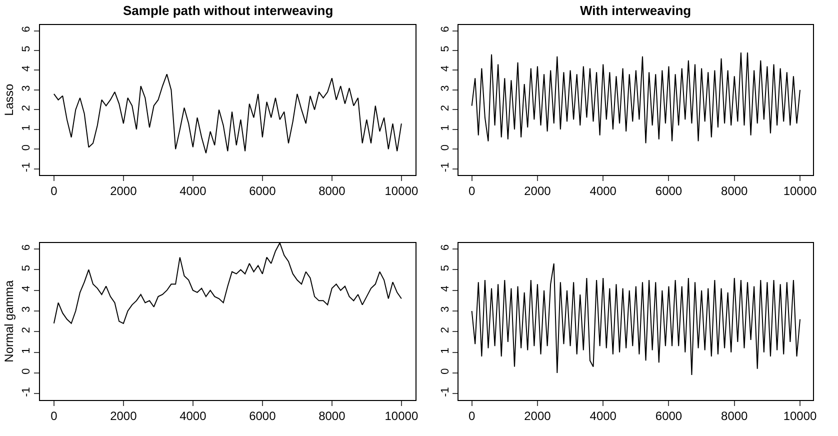 The image size is (838, 436). I want to click on chart-title: Sample path without interweaving, so click(228, 10).